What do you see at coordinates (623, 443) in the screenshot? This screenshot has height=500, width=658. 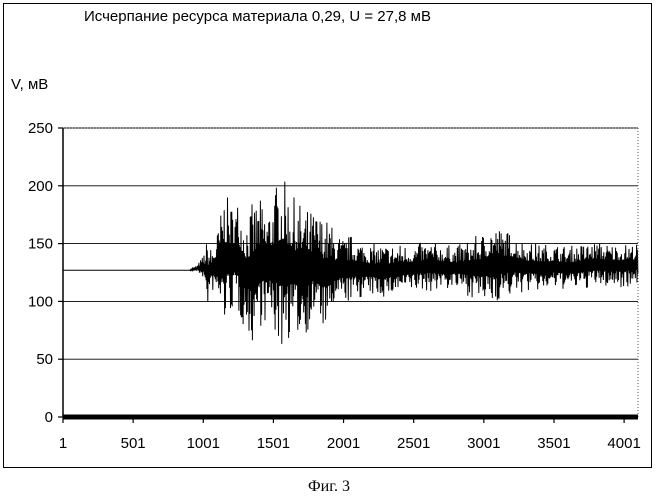 I see `x-tick-label-4001: 4001` at bounding box center [623, 443].